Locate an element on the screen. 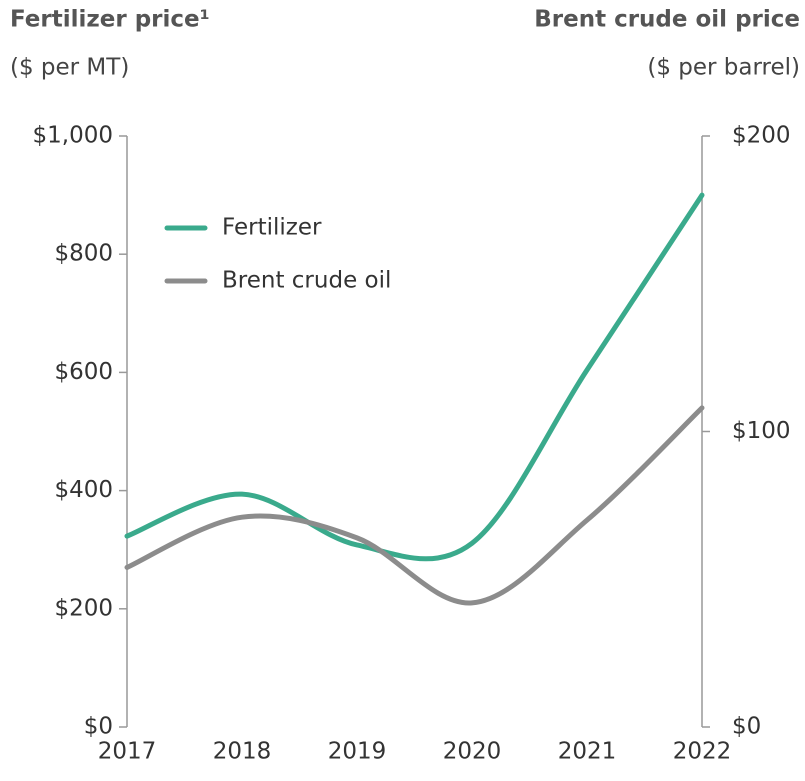 The image size is (805, 781). legend-label: Fertilizer is located at coordinates (272, 228).